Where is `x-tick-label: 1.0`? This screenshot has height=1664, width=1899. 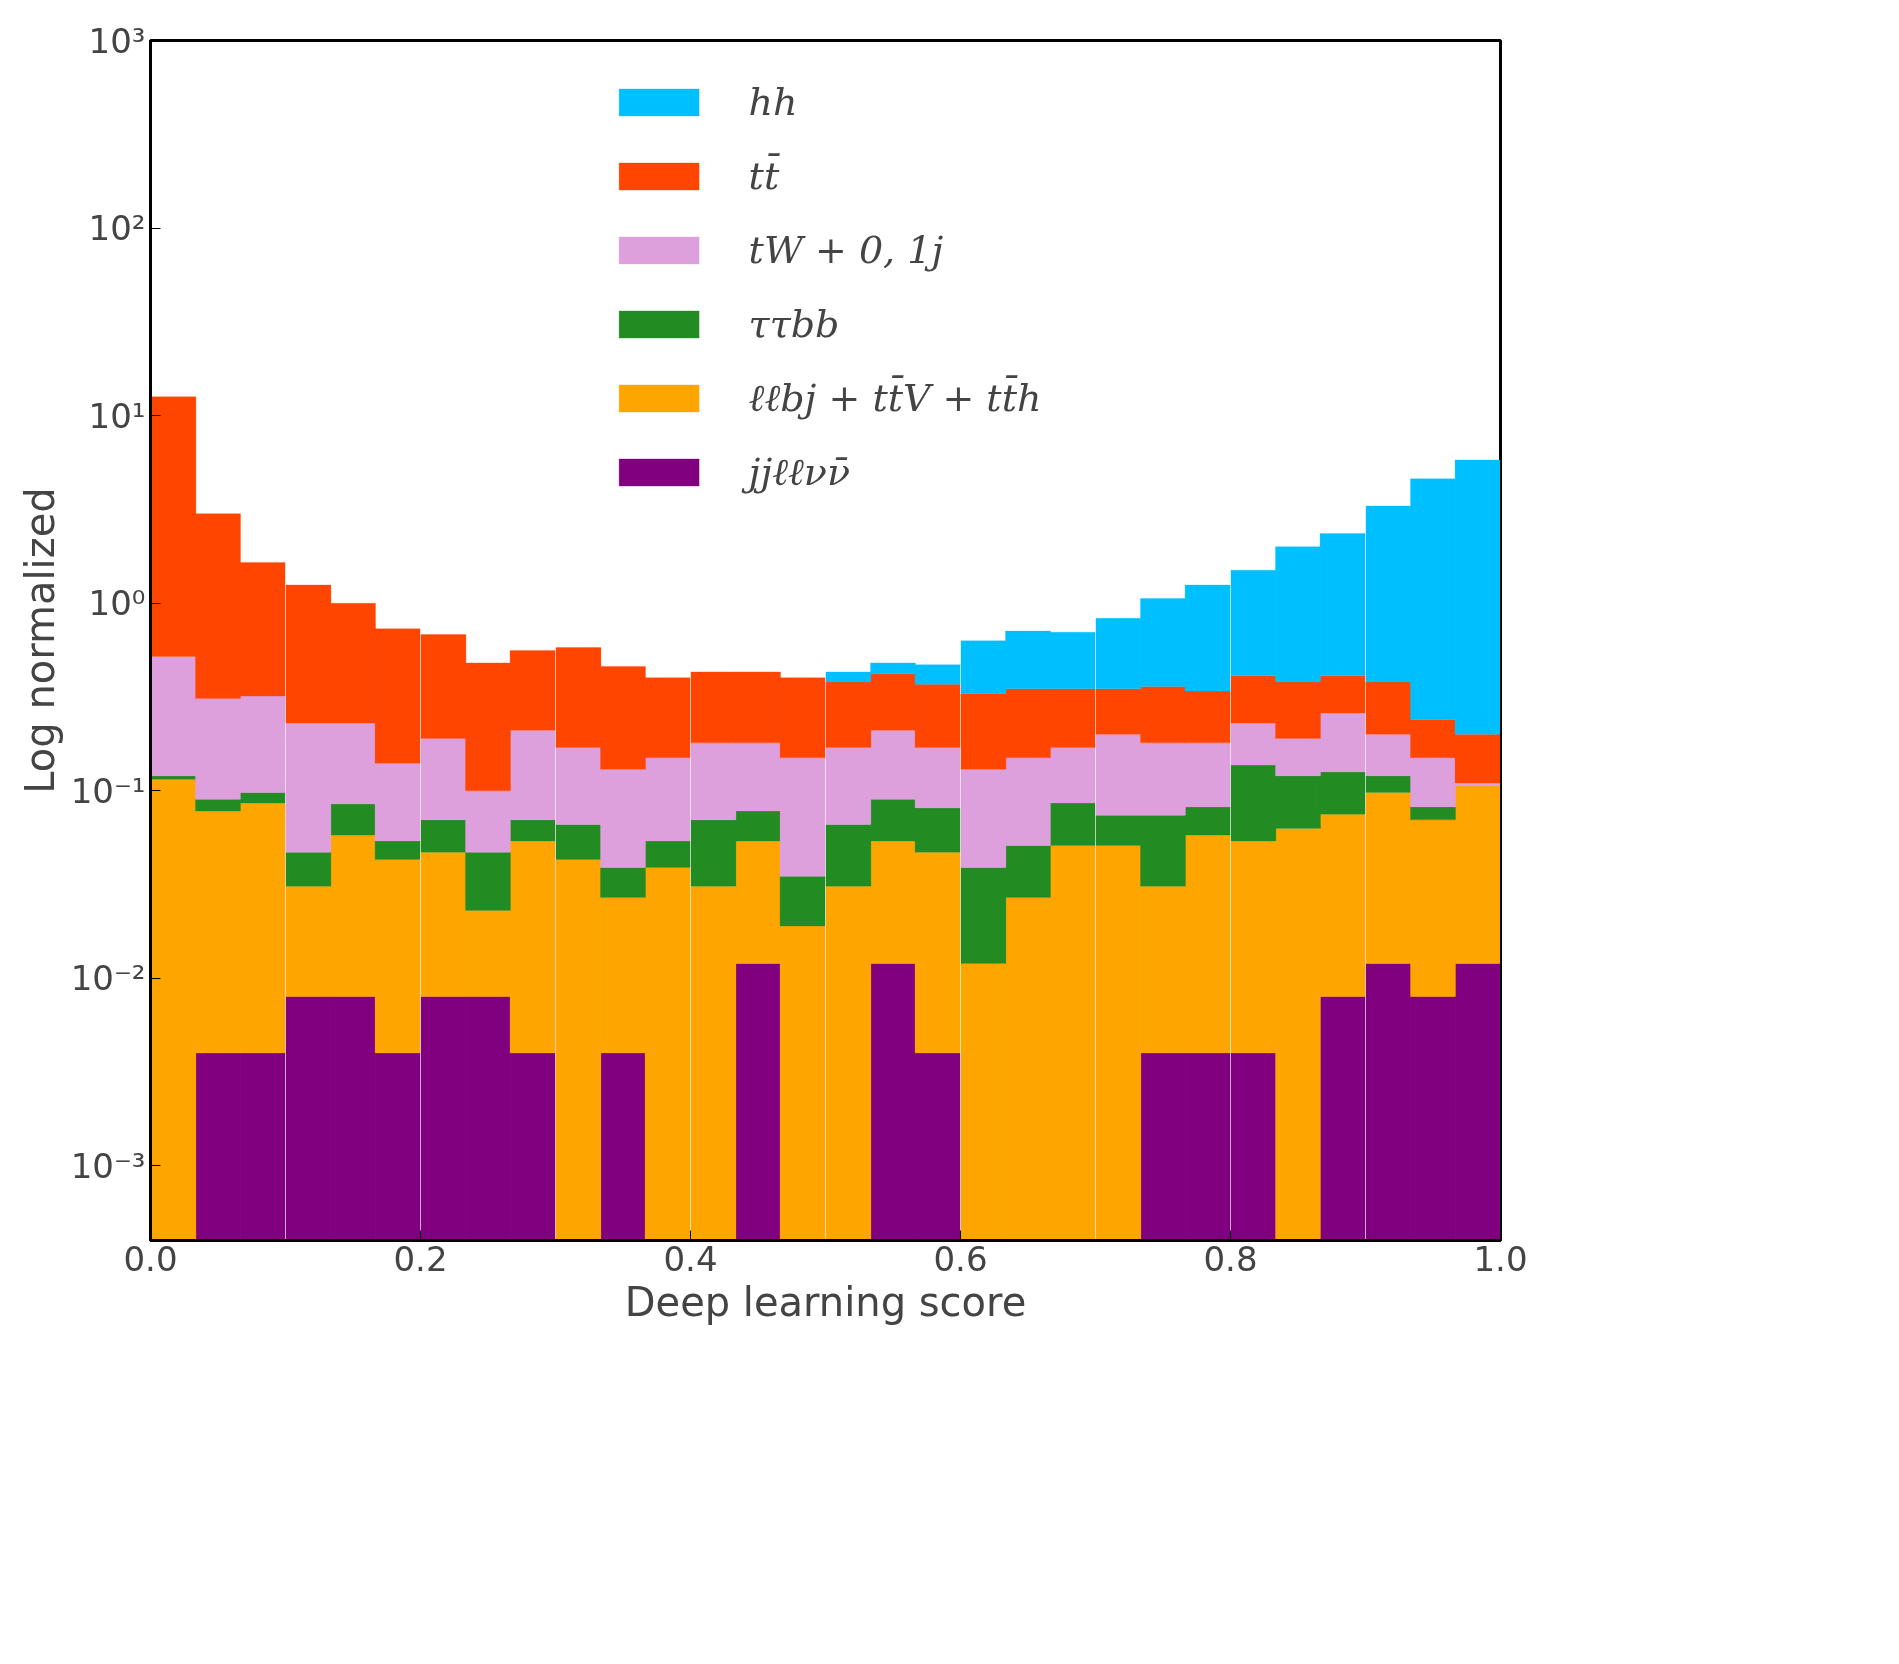 x-tick-label: 1.0 is located at coordinates (1500, 1258).